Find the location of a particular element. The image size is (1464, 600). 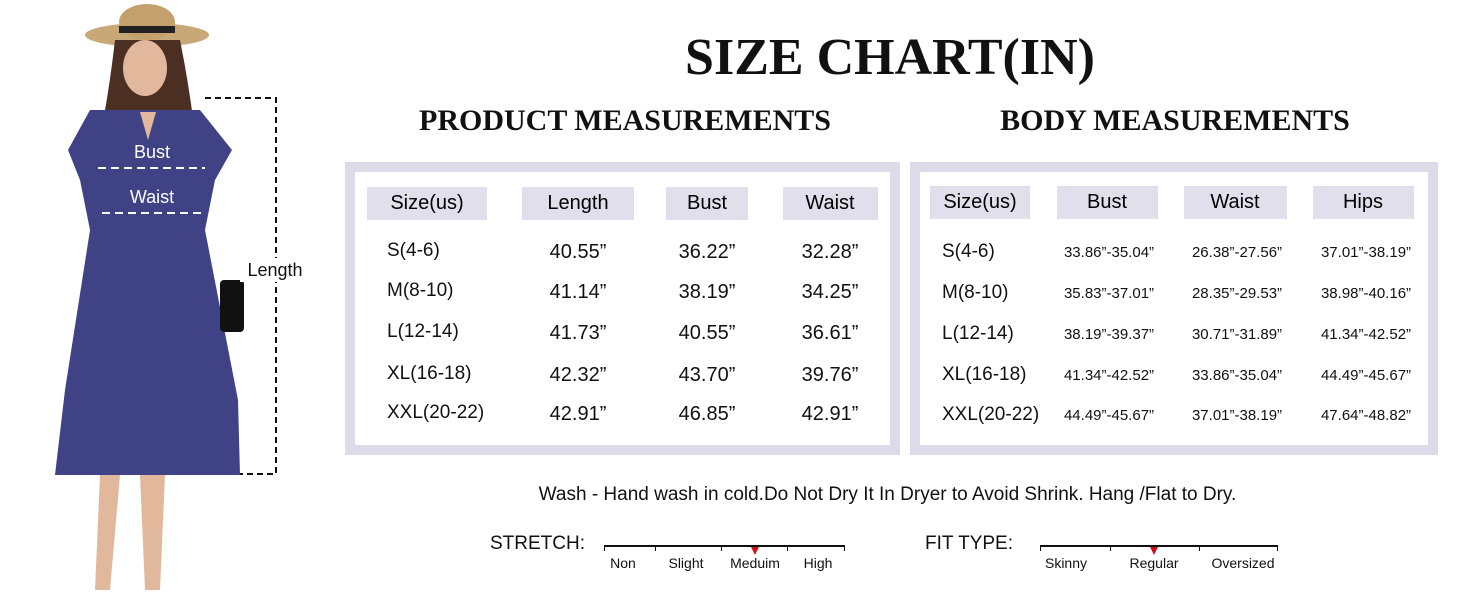

column-header: Hips is located at coordinates (1363, 202).